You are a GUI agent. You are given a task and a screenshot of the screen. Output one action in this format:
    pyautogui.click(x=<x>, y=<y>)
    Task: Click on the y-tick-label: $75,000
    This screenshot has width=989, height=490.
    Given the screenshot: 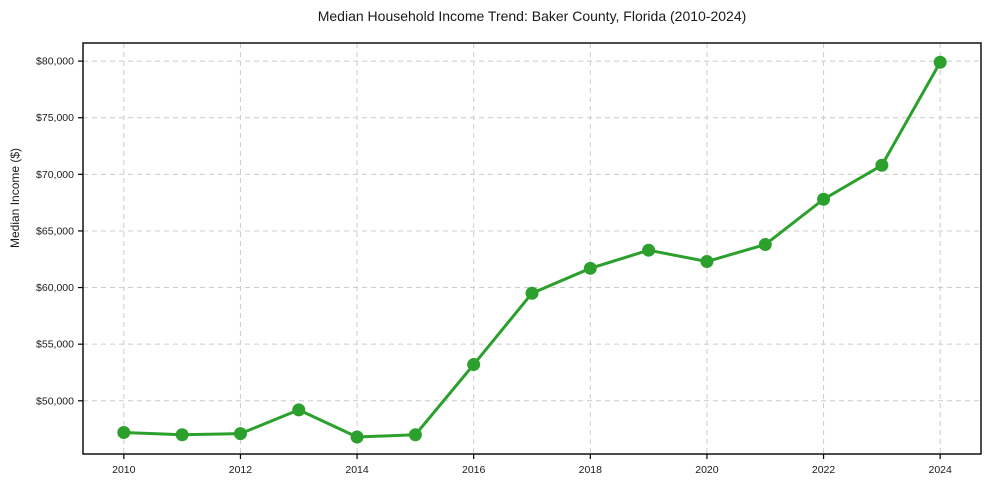 What is the action you would take?
    pyautogui.click(x=55, y=118)
    